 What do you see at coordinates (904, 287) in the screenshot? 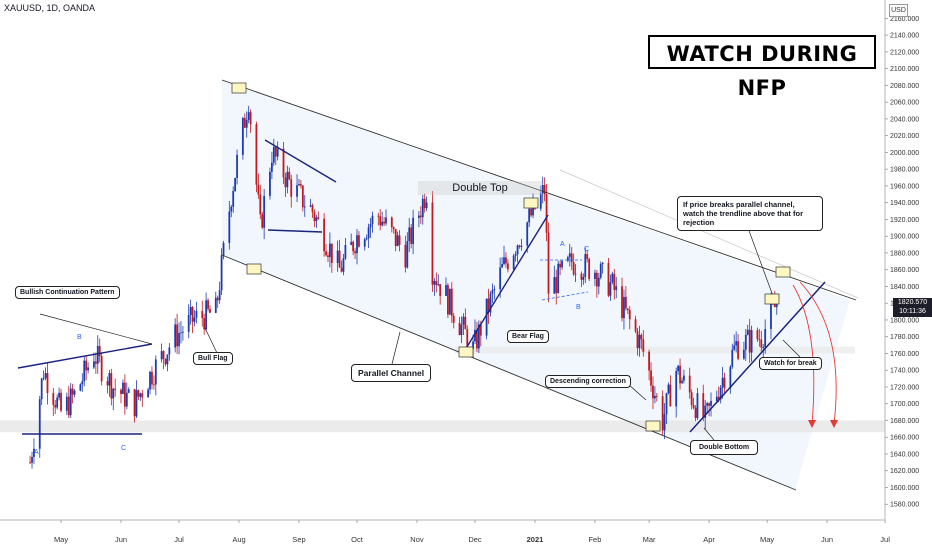
I see `price-tick-label: 1840.000` at bounding box center [904, 287].